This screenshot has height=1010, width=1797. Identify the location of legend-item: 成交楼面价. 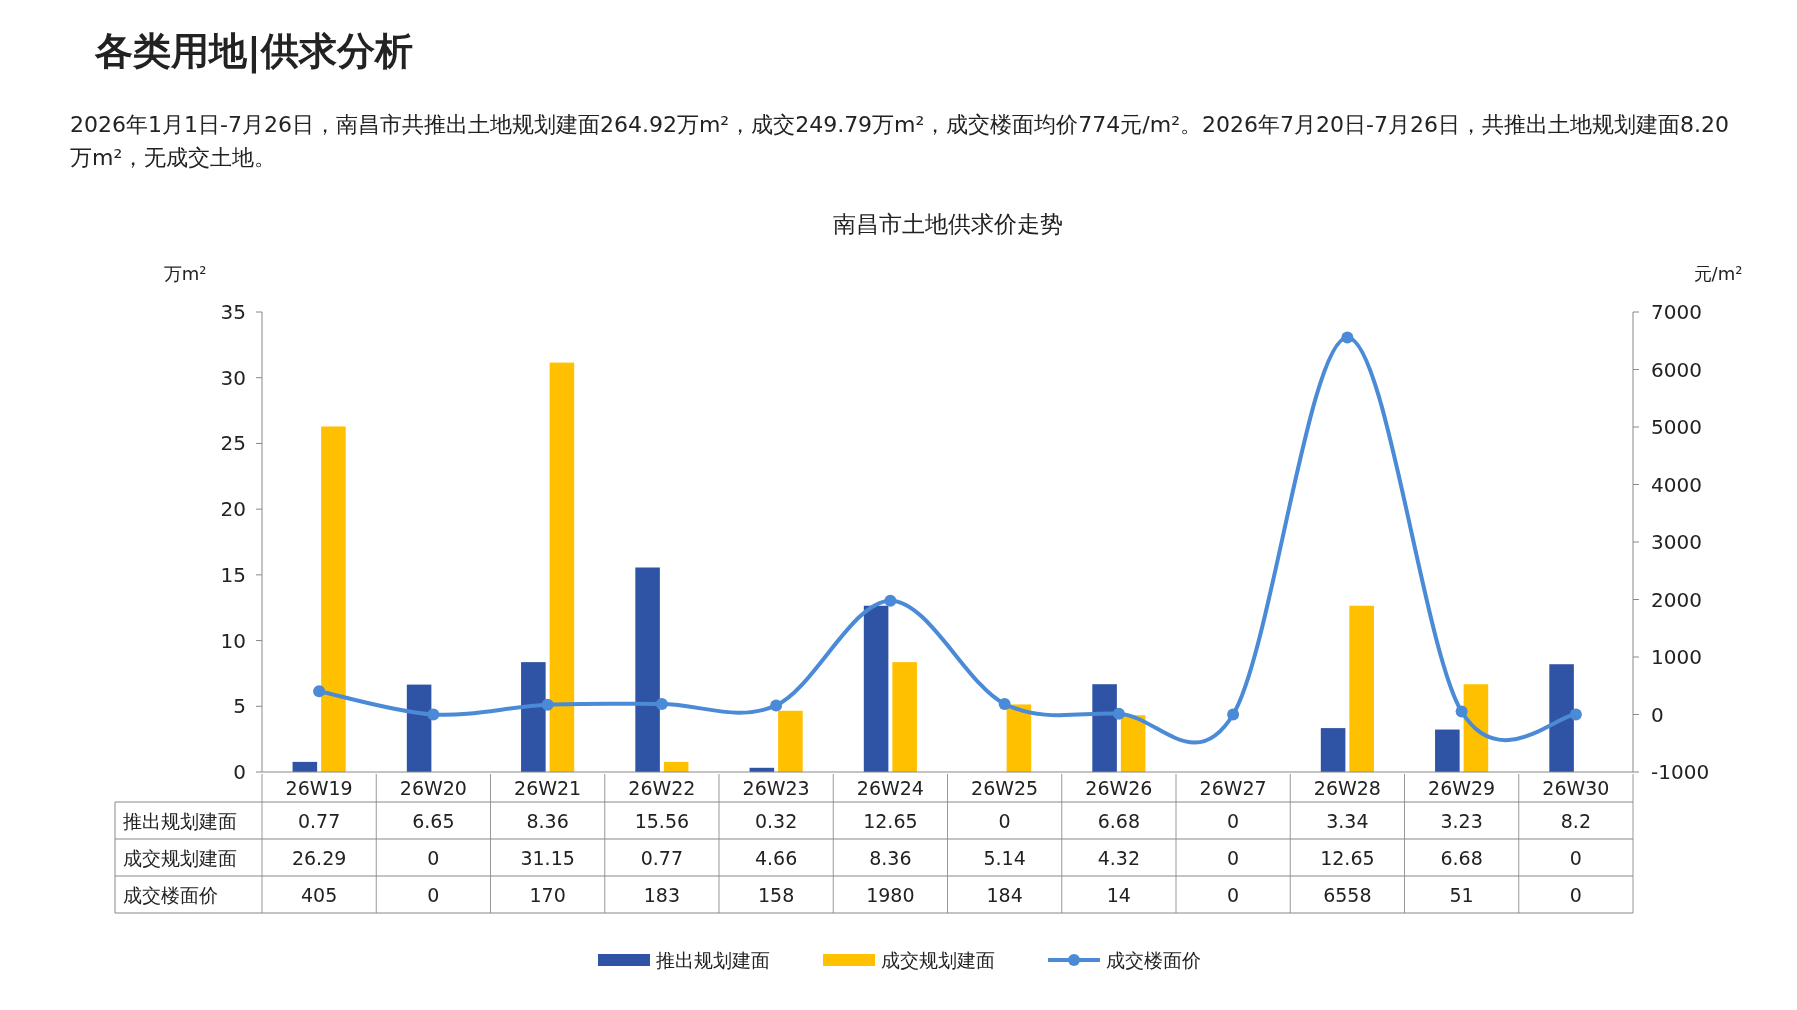
(1124, 960).